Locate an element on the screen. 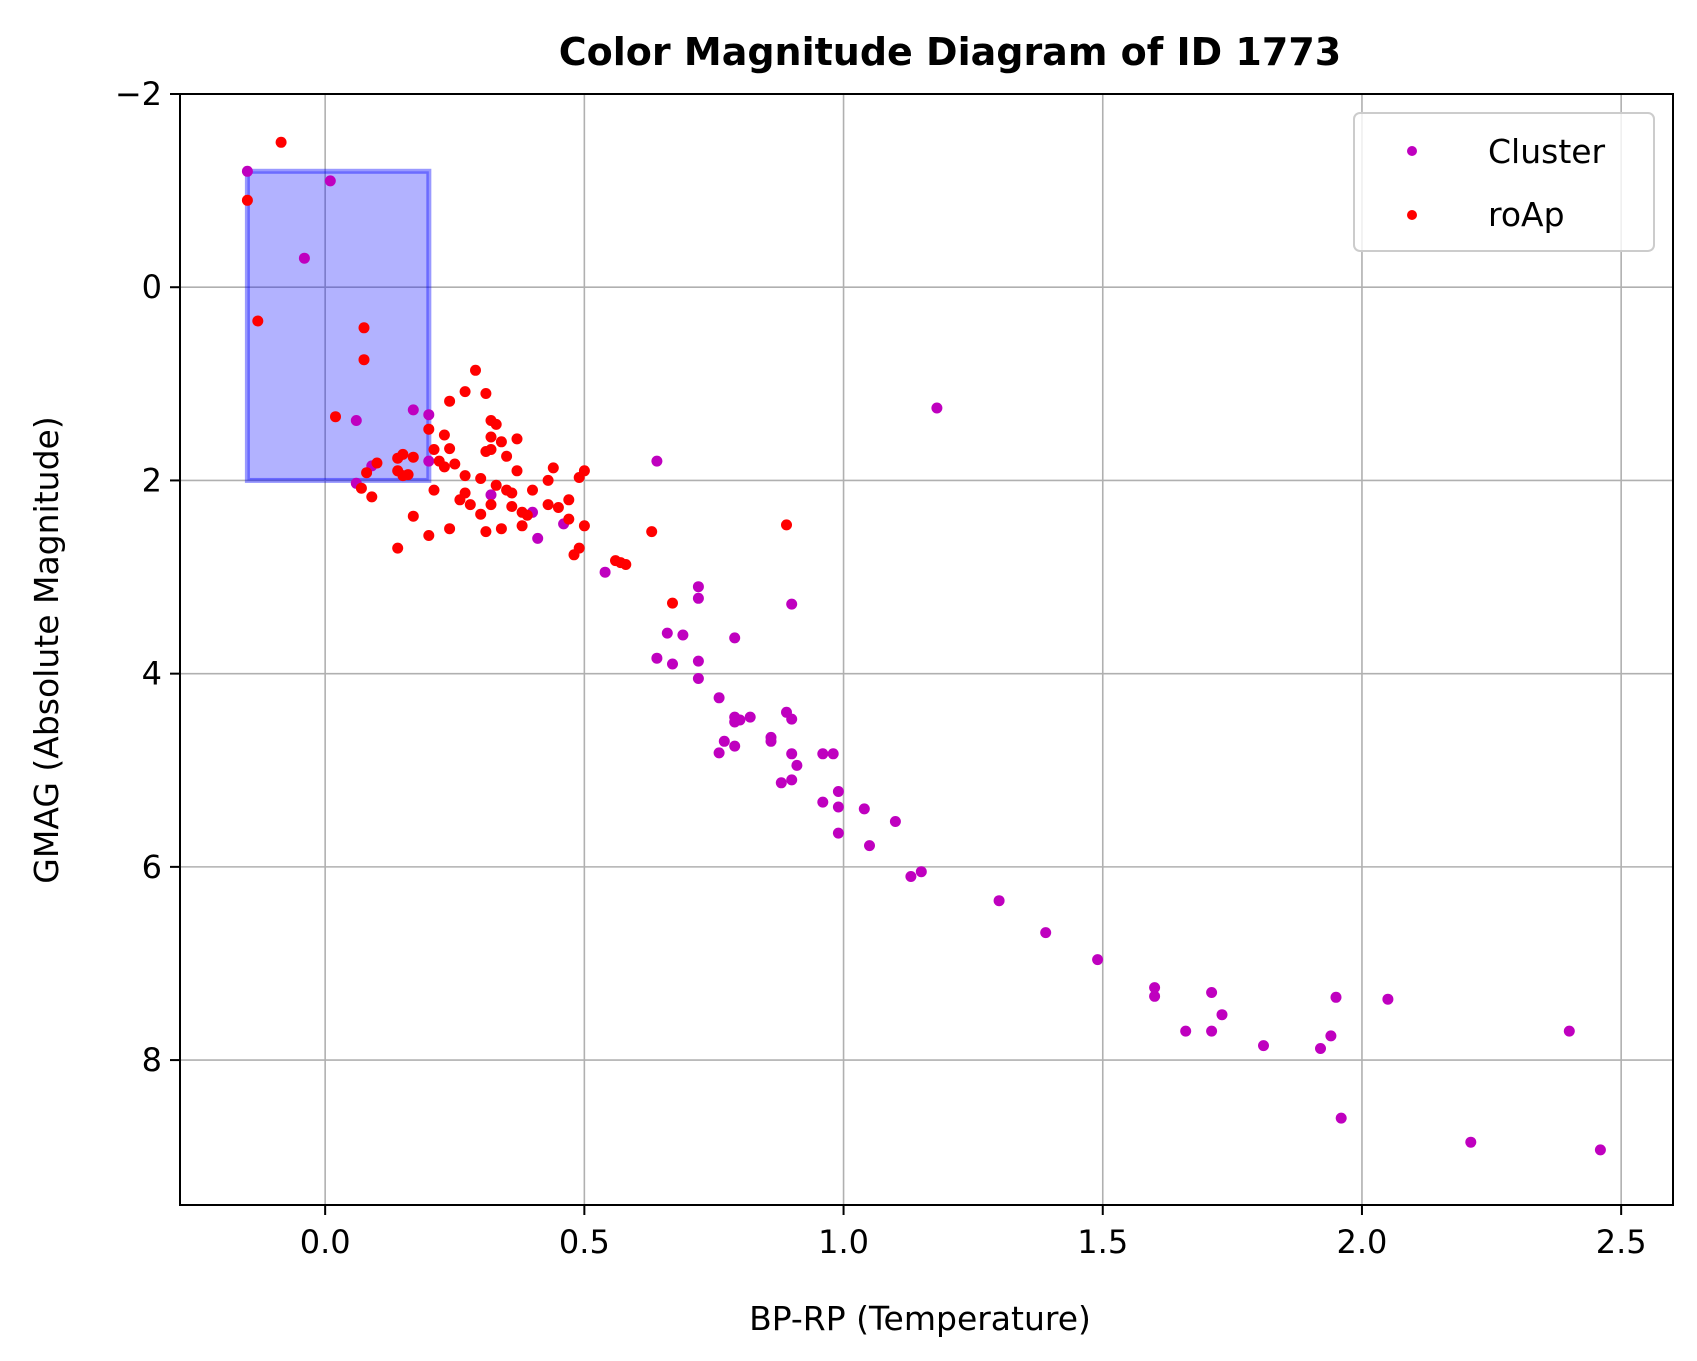 The image size is (1697, 1361). legend-marker-cluster is located at coordinates (1412, 151).